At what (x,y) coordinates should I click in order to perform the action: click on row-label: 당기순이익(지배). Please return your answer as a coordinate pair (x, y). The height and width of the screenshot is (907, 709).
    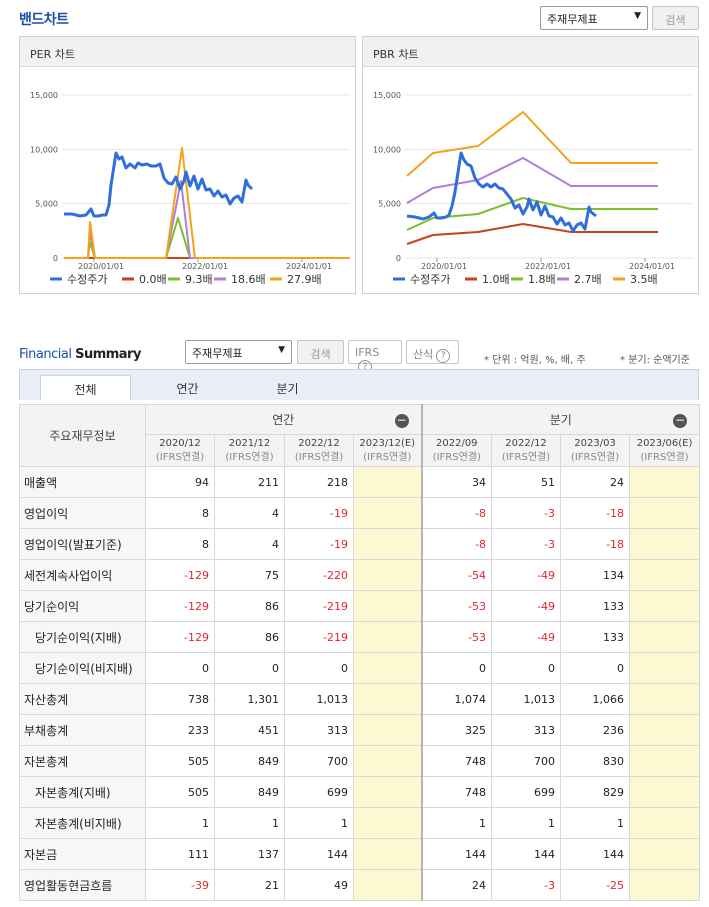
    Looking at the image, I should click on (82, 637).